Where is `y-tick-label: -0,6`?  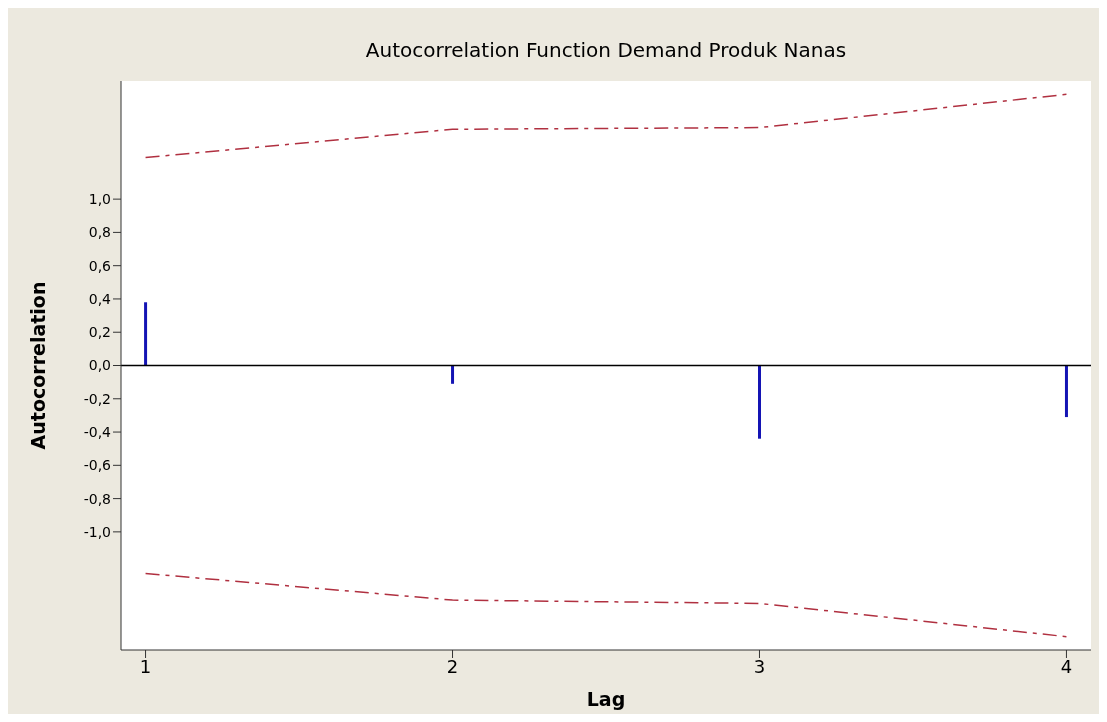
y-tick-label: -0,6 is located at coordinates (97, 465).